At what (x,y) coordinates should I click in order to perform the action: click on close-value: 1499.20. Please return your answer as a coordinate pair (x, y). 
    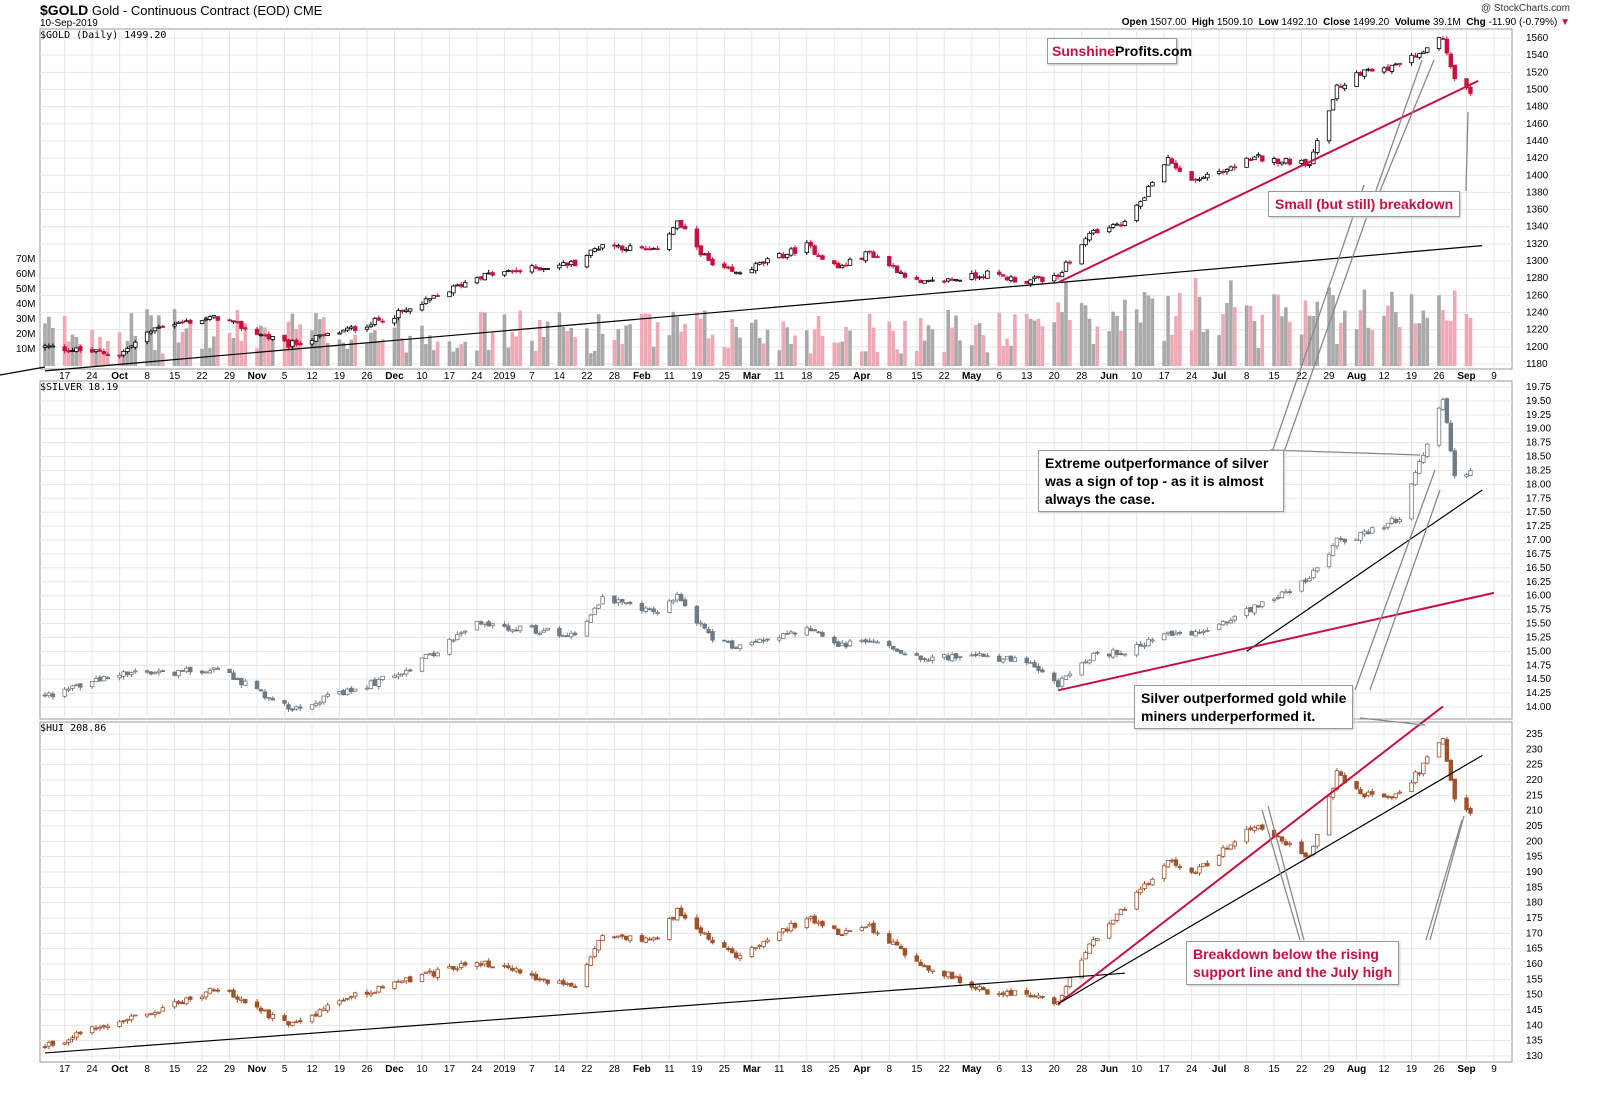
    Looking at the image, I should click on (1371, 22).